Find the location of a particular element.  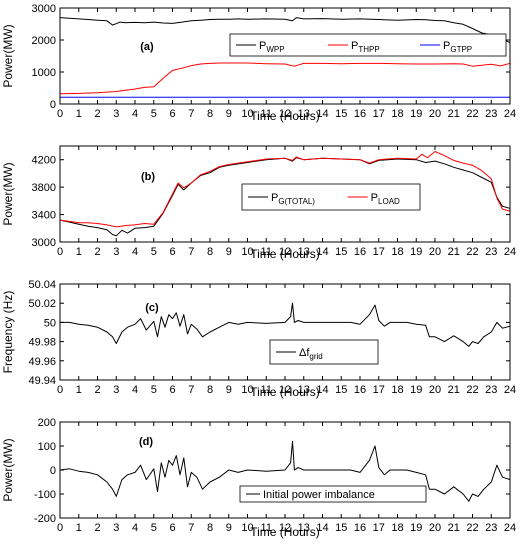

legend-label: PGTPP is located at coordinates (457, 47).